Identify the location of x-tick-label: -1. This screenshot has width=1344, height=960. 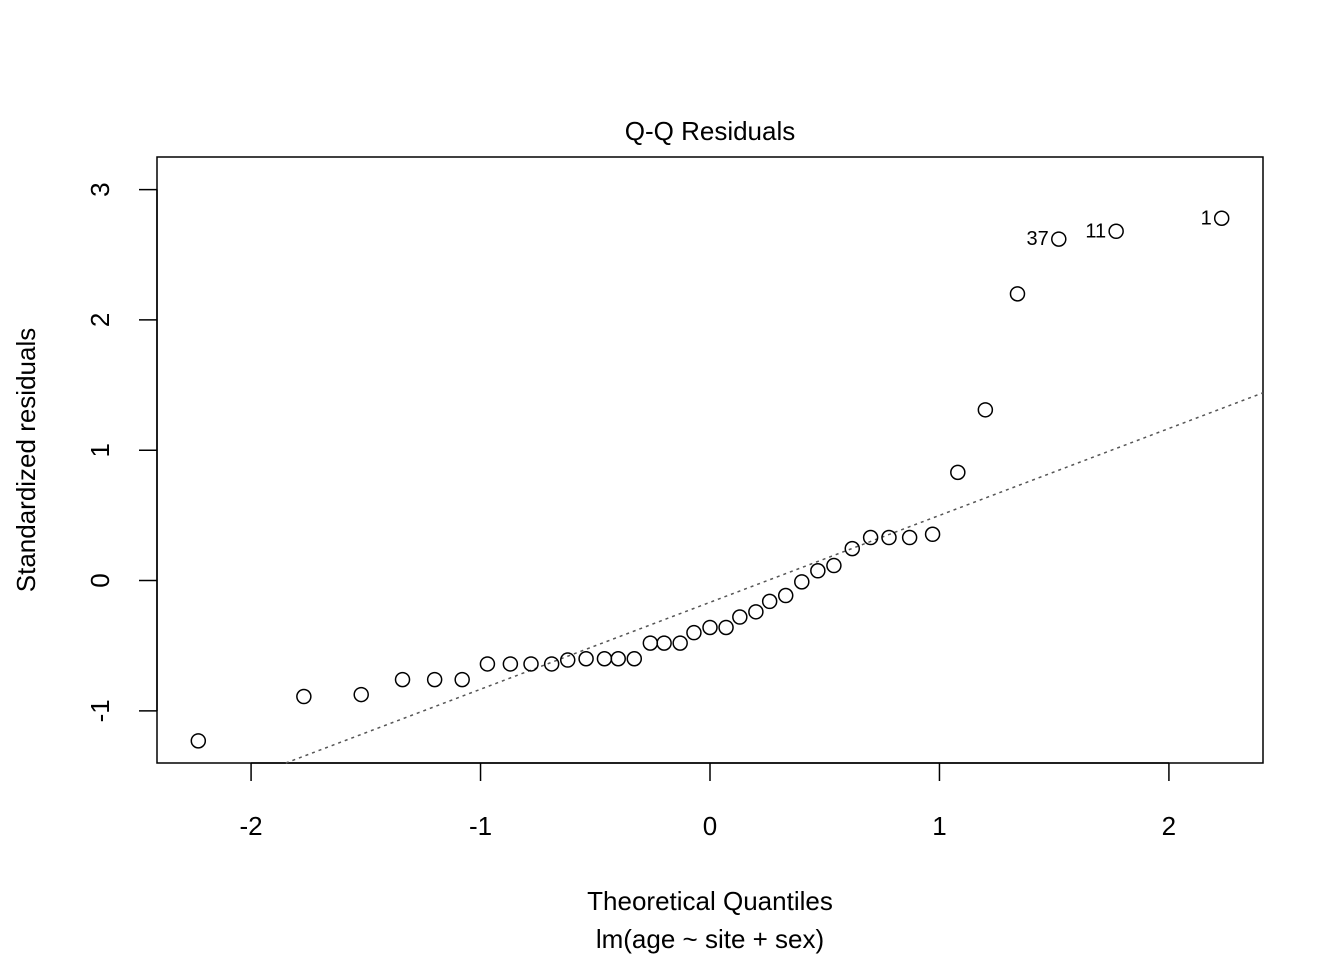
(480, 826).